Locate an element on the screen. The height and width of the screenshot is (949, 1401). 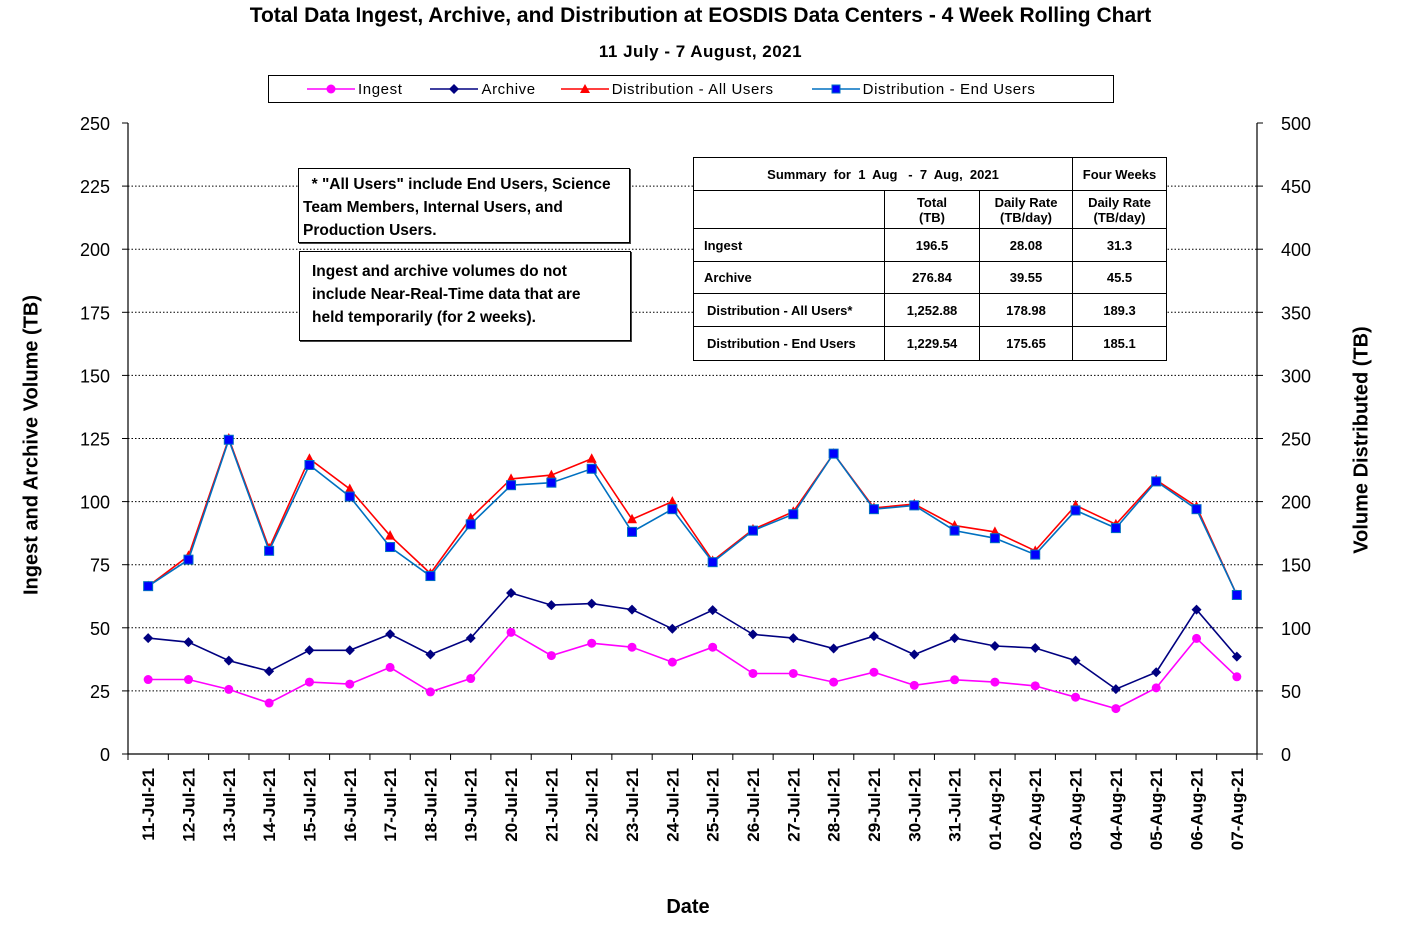
y-tick-label-right: 100 is located at coordinates (1296, 629).